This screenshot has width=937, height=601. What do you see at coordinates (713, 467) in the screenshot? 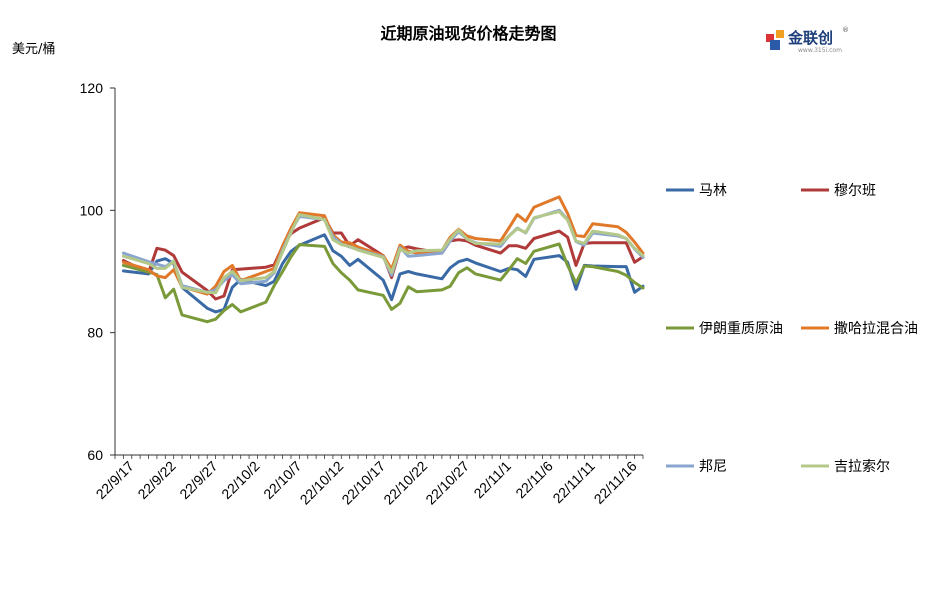
I see `legend-label: 邦尼` at bounding box center [713, 467].